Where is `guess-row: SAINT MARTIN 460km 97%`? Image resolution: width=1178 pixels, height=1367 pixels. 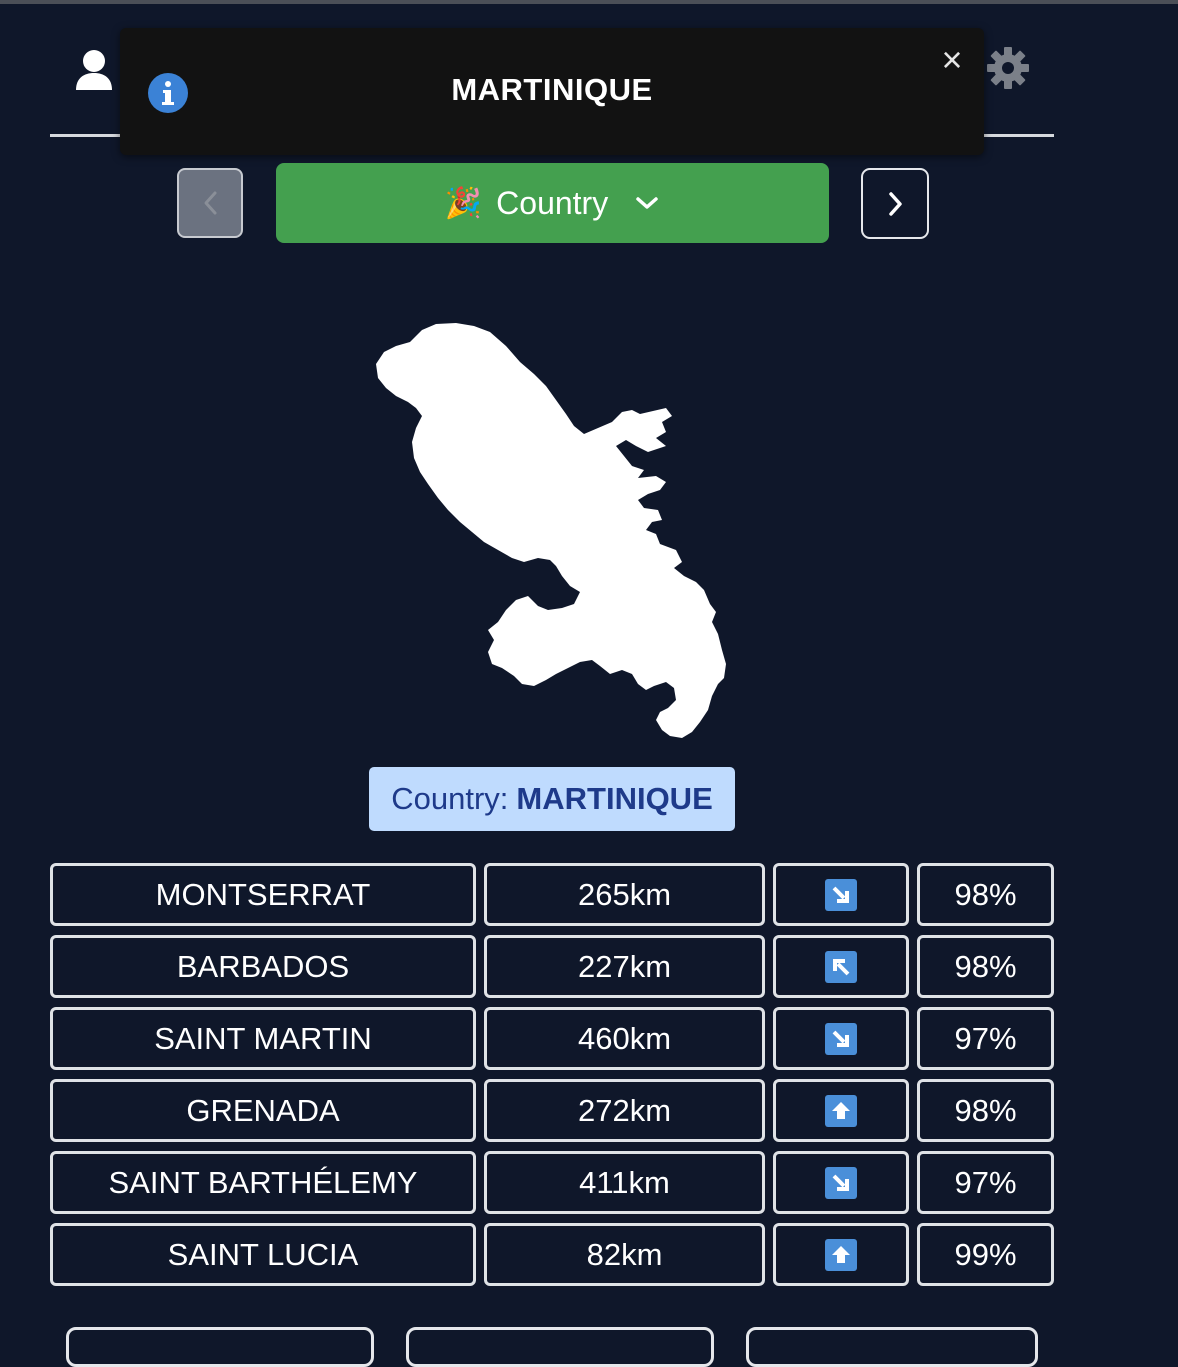 guess-row: SAINT MARTIN 460km 97% is located at coordinates (552, 1038).